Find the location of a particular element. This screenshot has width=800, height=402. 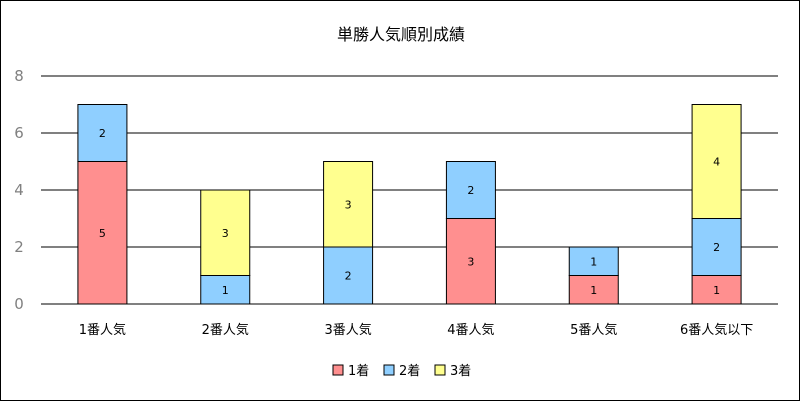

data-label: 5 is located at coordinates (102, 233).